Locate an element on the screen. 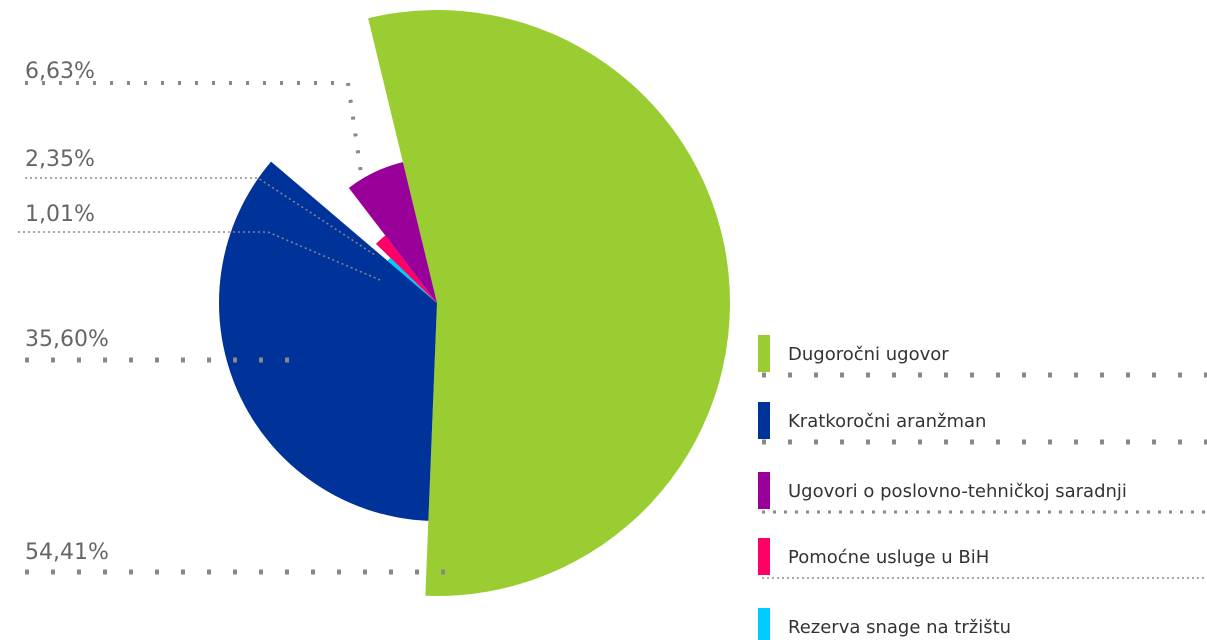 Image resolution: width=1207 pixels, height=640 pixels. legend-label: Ugovori o poslovno-tehničkoj saradnji is located at coordinates (957, 491).